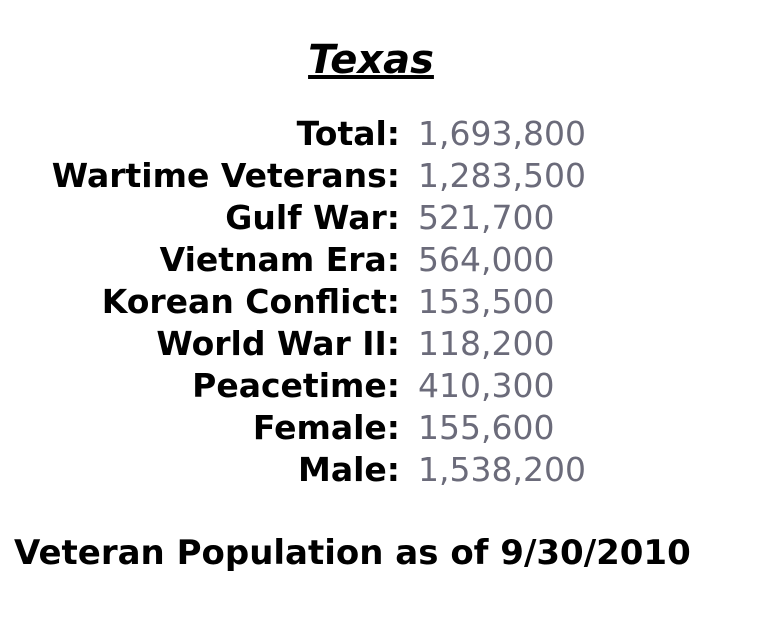  I want to click on stat-row-wartime: Wartime Veterans: 1,283,500, so click(388, 176).